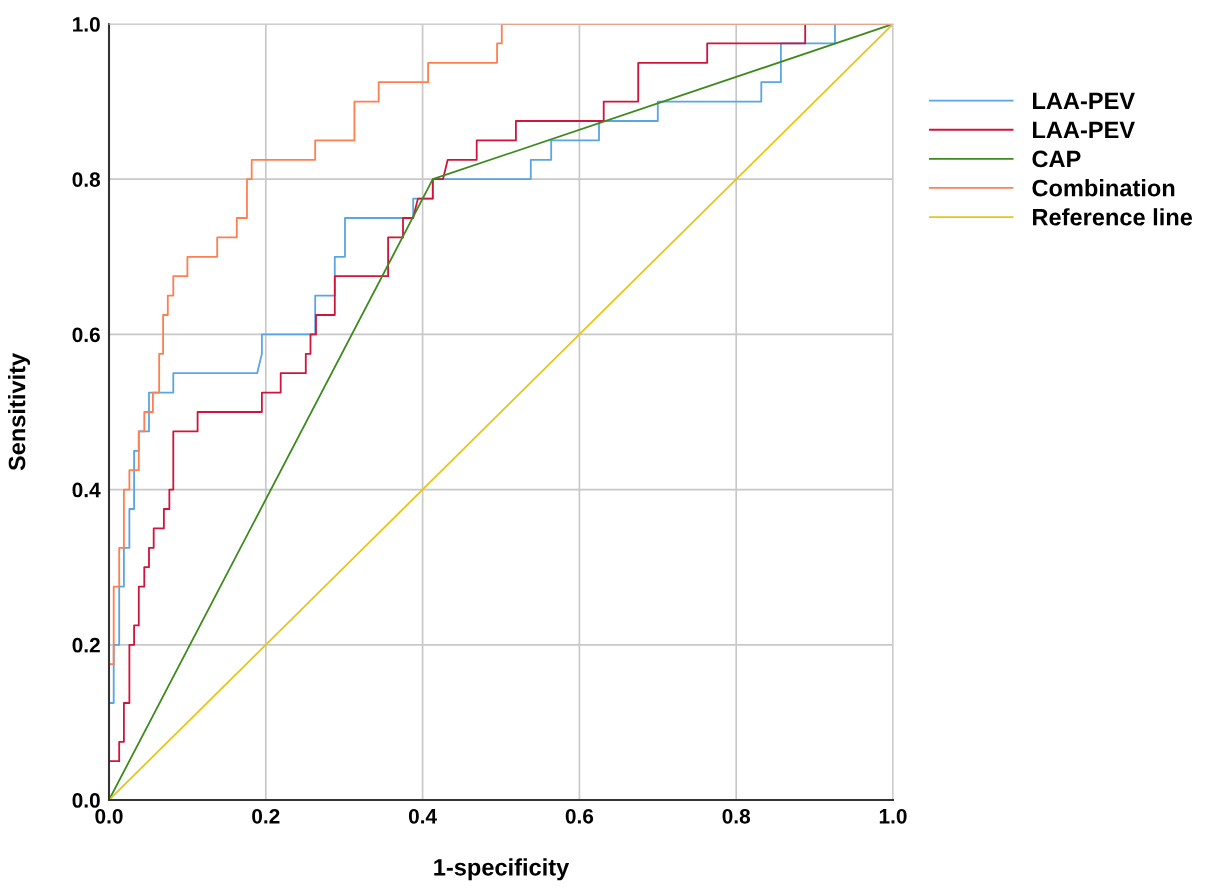 The height and width of the screenshot is (890, 1207). What do you see at coordinates (736, 816) in the screenshot?
I see `x-tick-label: 0.8` at bounding box center [736, 816].